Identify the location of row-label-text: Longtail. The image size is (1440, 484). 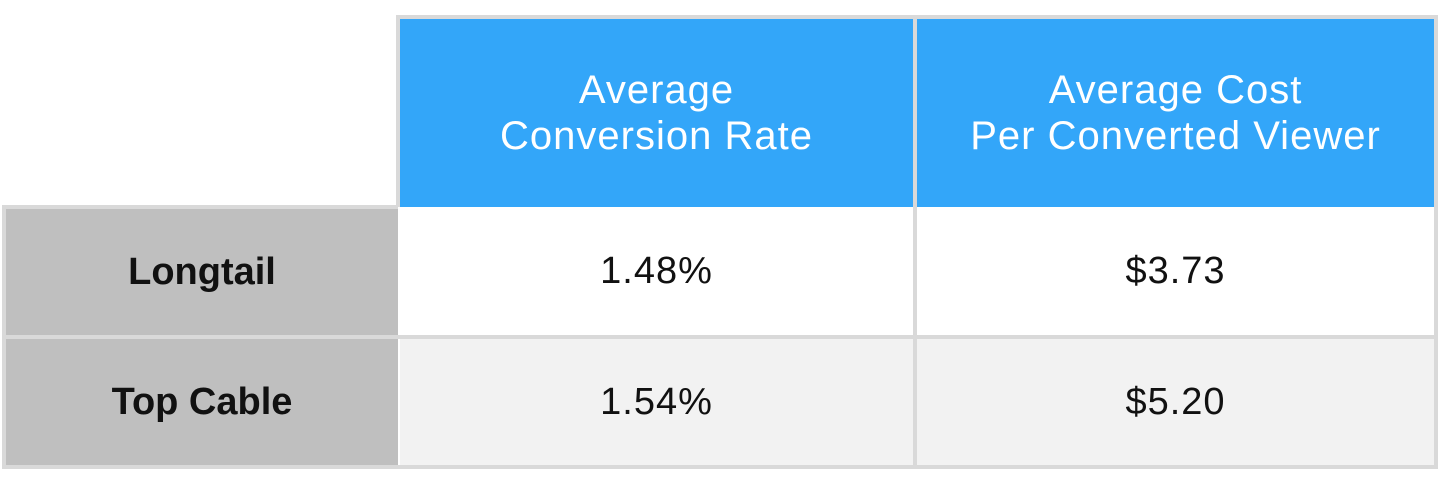
(202, 271).